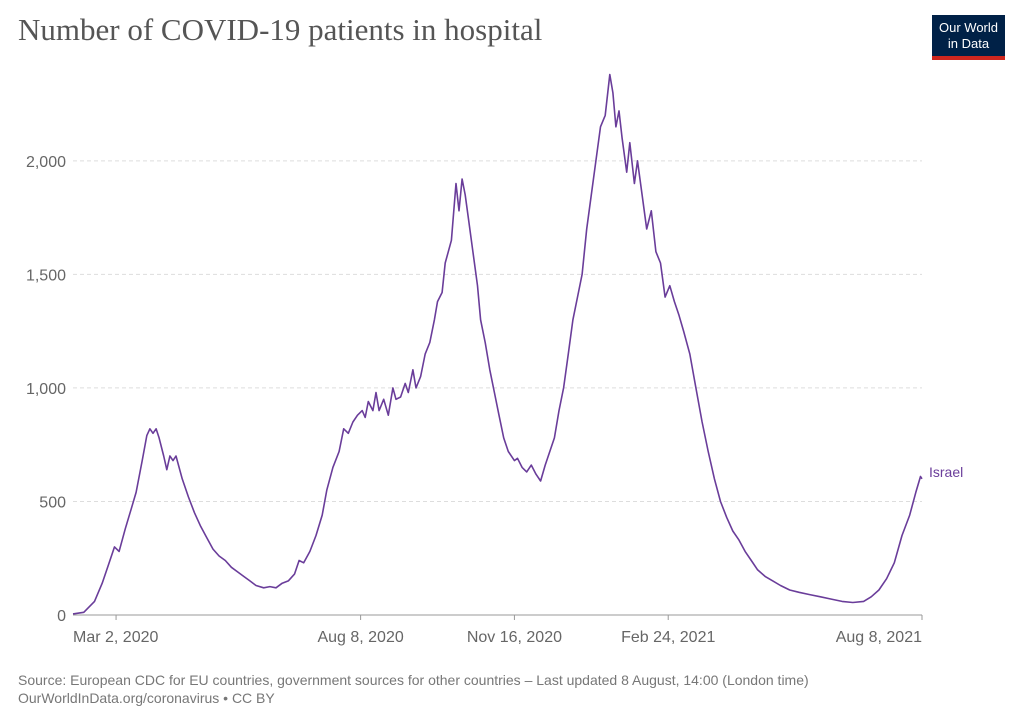 Image resolution: width=1024 pixels, height=723 pixels. Describe the element at coordinates (514, 637) in the screenshot. I see `x-tick-label: Nov 16, 2020` at that location.